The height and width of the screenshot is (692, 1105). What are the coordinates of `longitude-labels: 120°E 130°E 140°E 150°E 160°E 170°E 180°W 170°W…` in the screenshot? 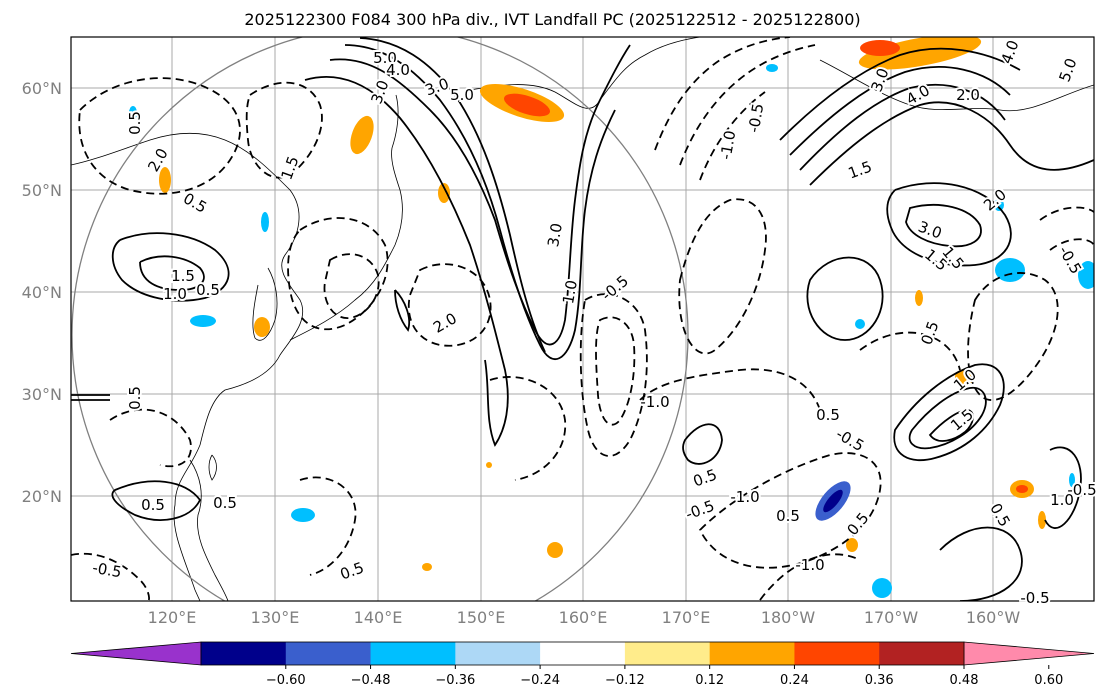 It's located at (584, 617).